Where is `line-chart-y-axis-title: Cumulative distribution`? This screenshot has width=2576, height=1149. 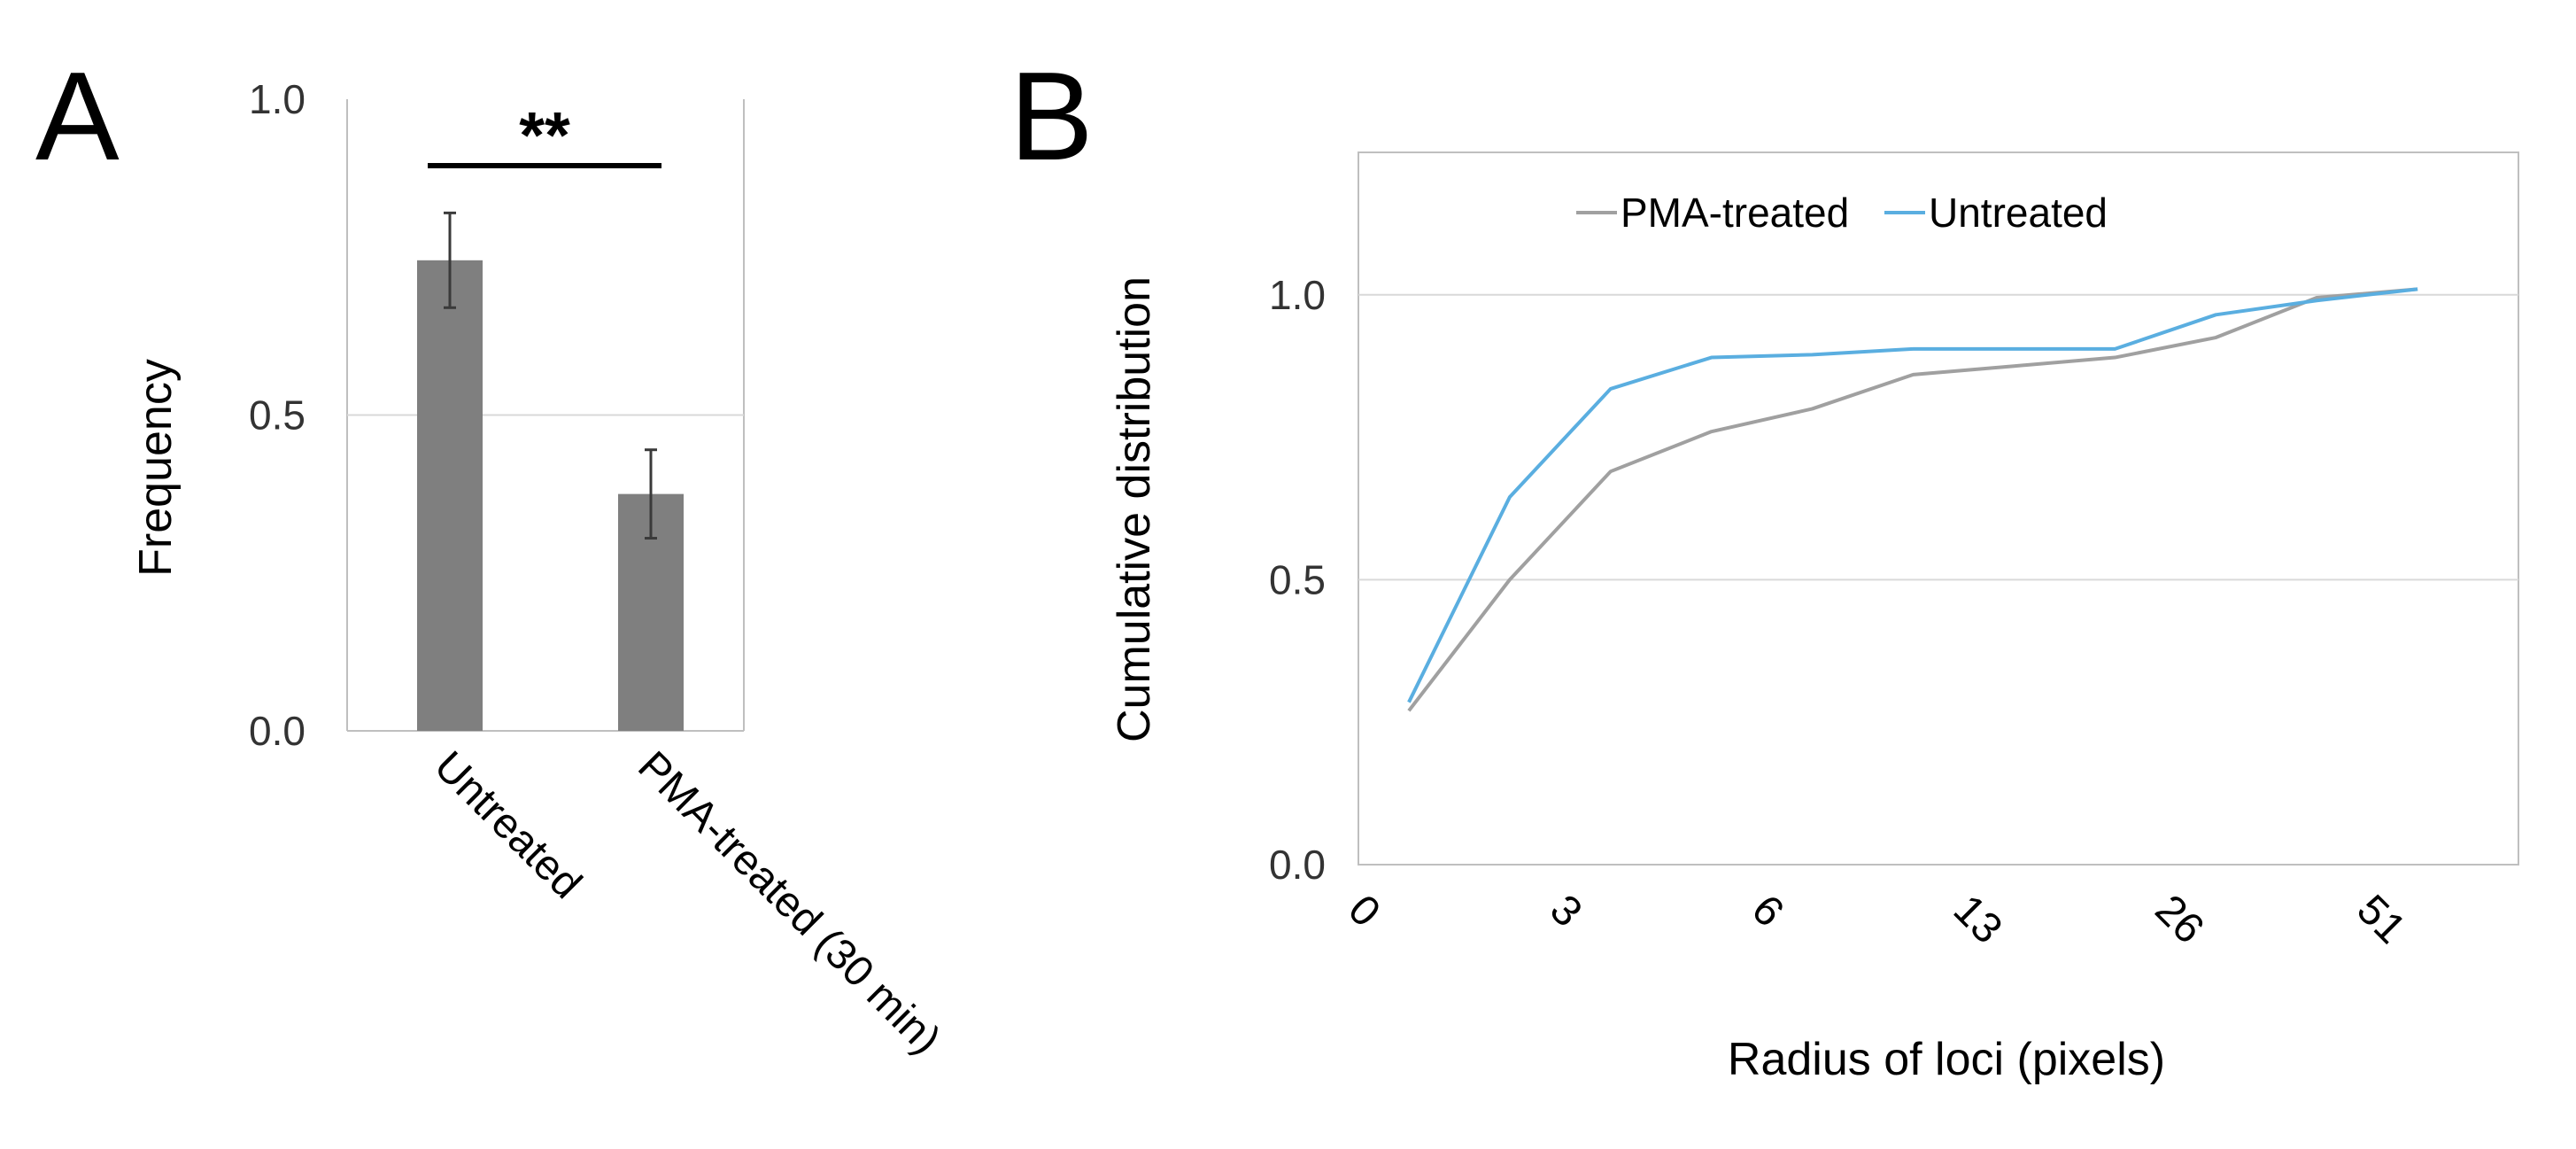 line-chart-y-axis-title: Cumulative distribution is located at coordinates (1134, 509).